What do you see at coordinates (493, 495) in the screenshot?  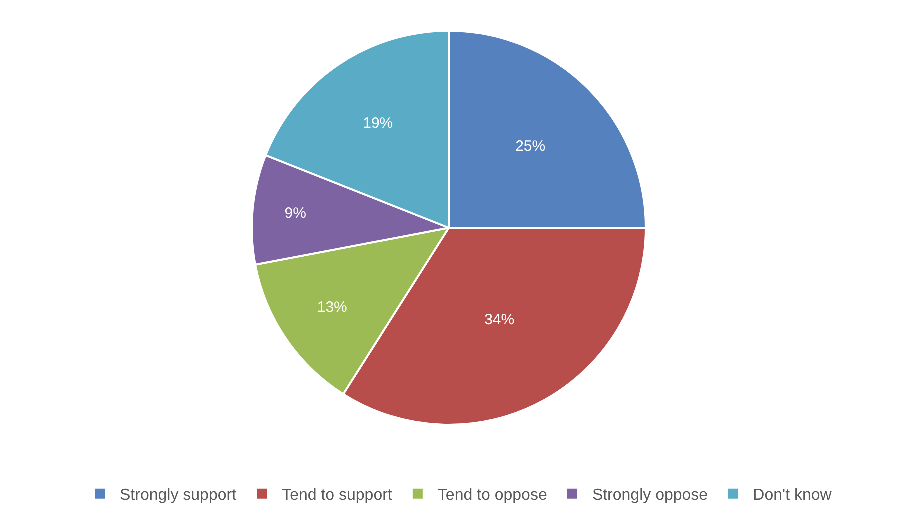 I see `legend-label: Tend to oppose` at bounding box center [493, 495].